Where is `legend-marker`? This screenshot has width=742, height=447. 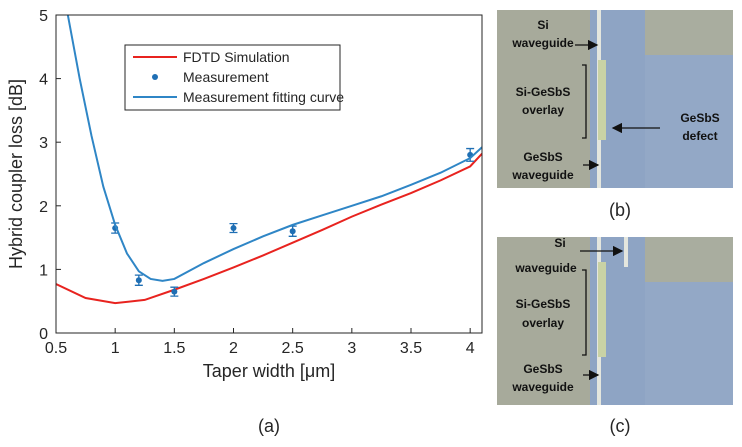
legend-marker is located at coordinates (155, 77).